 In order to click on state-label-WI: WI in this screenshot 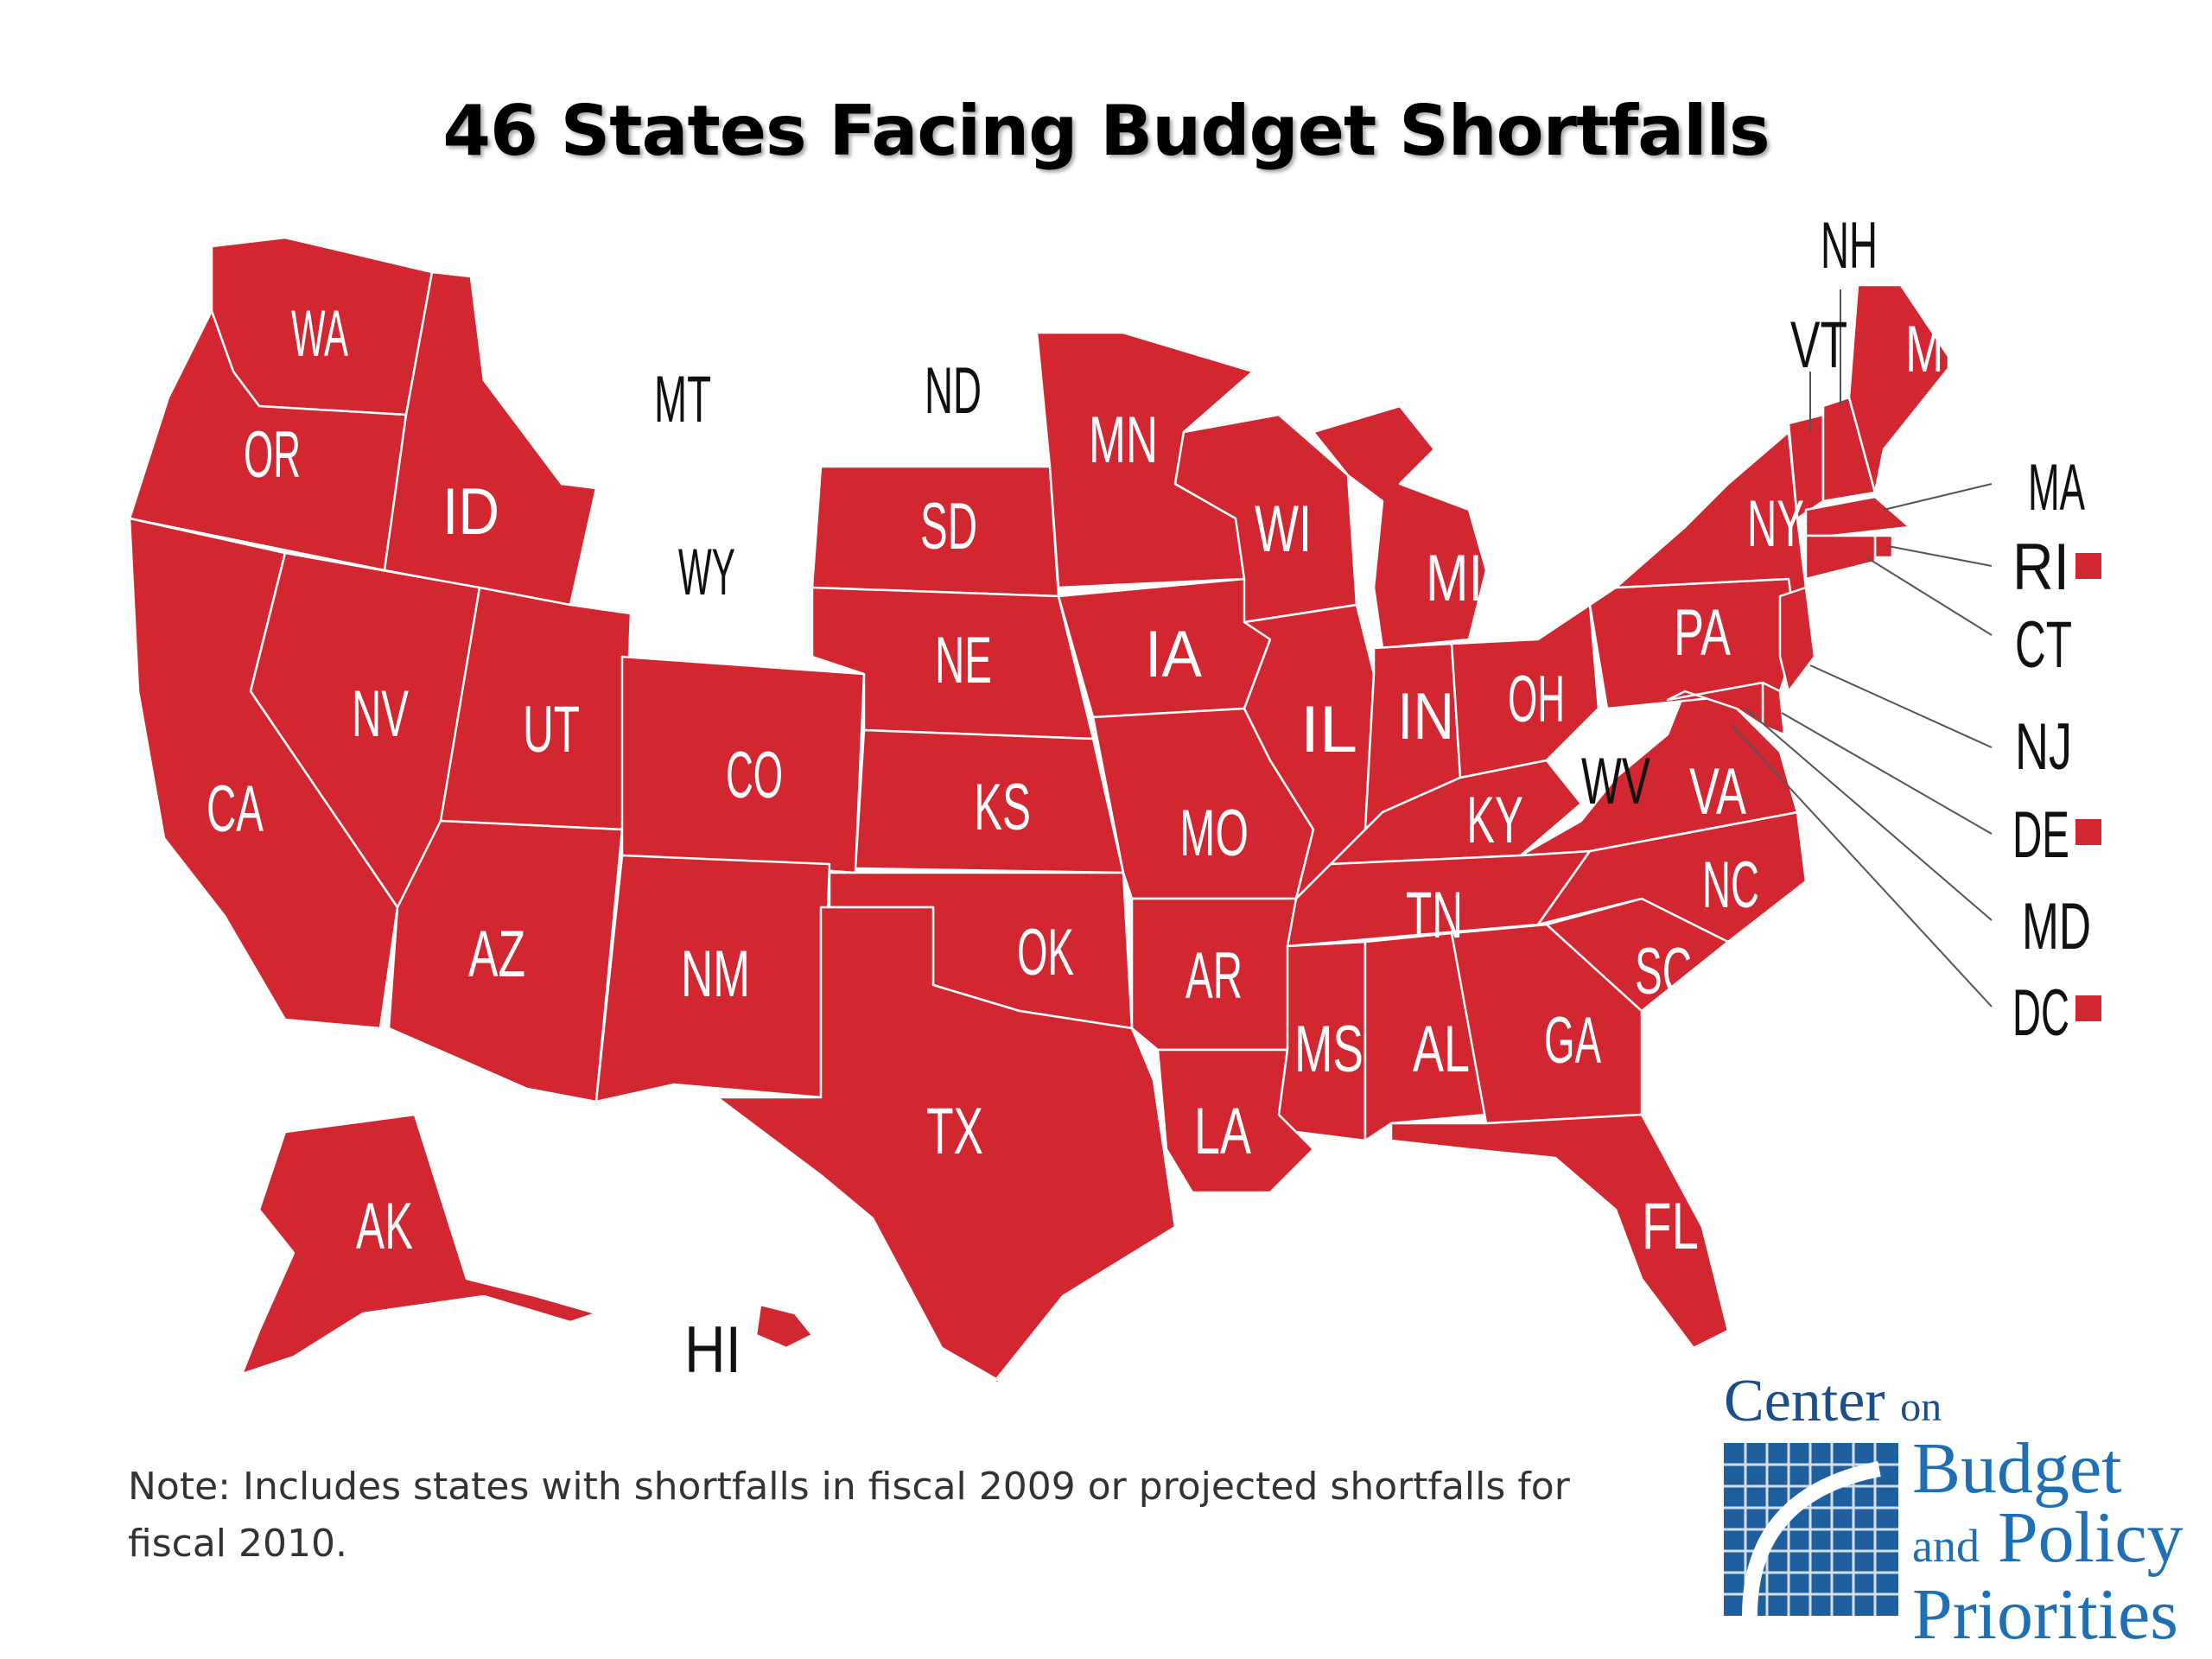, I will do `click(1283, 529)`.